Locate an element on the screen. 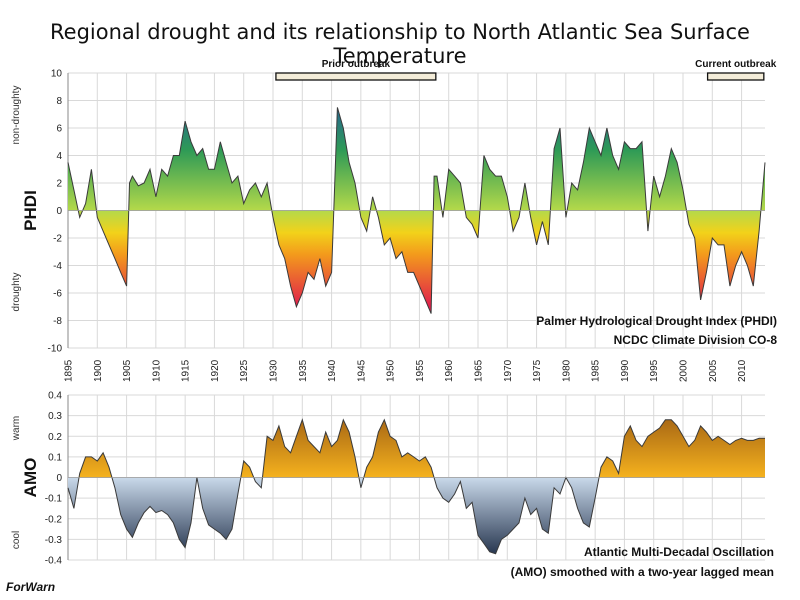 The width and height of the screenshot is (800, 600). outbreak-period-label: Current outbreak is located at coordinates (736, 64).